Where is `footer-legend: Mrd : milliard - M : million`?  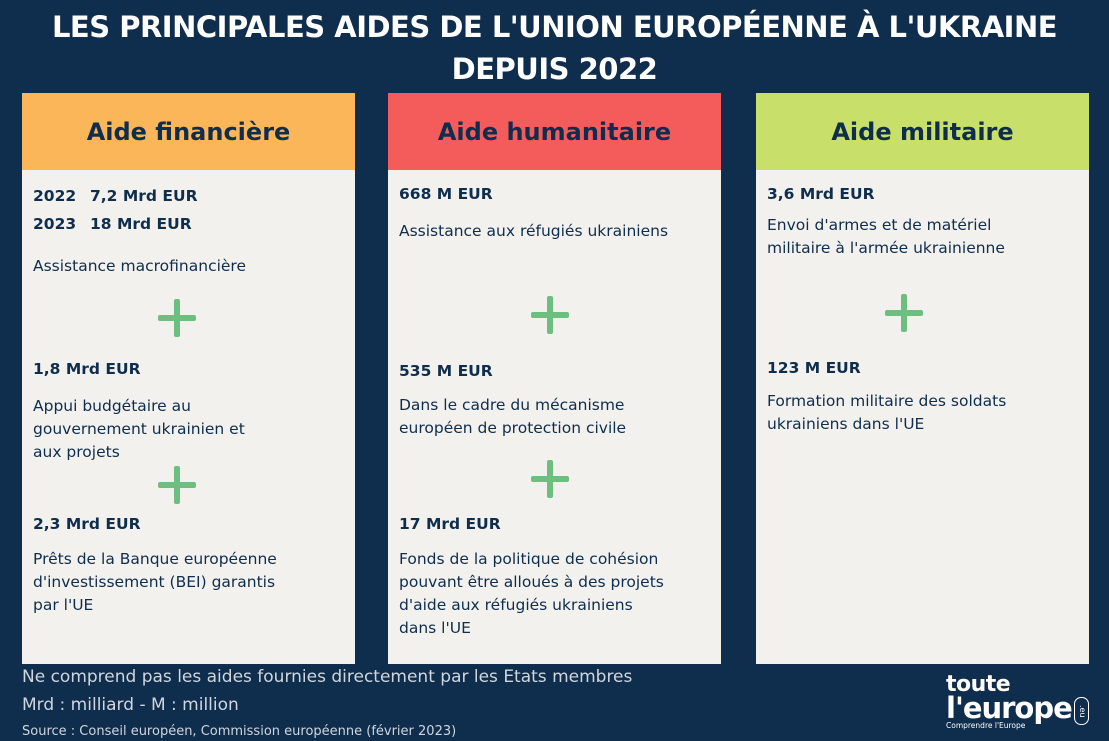 footer-legend: Mrd : milliard - M : million is located at coordinates (130, 705).